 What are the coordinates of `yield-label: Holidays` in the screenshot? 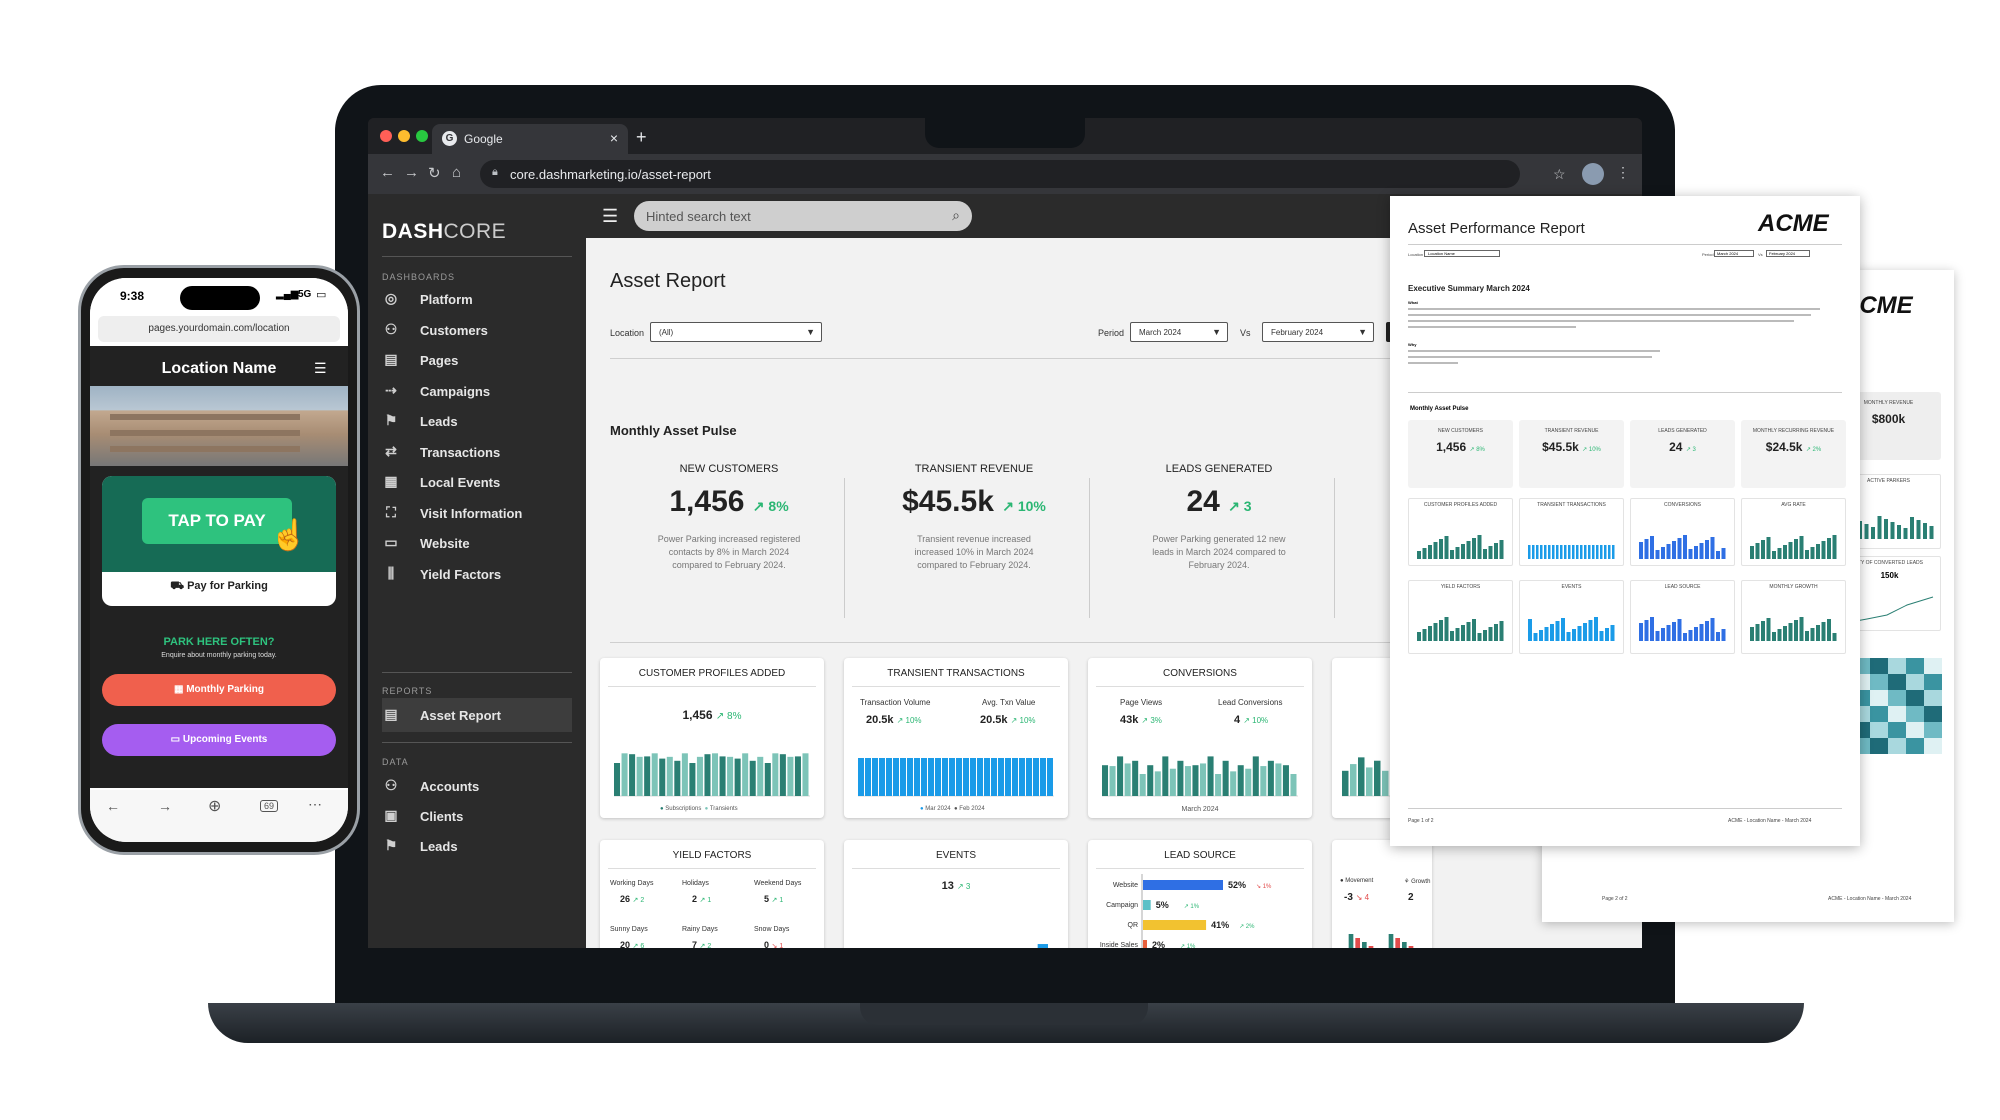 It's located at (695, 883).